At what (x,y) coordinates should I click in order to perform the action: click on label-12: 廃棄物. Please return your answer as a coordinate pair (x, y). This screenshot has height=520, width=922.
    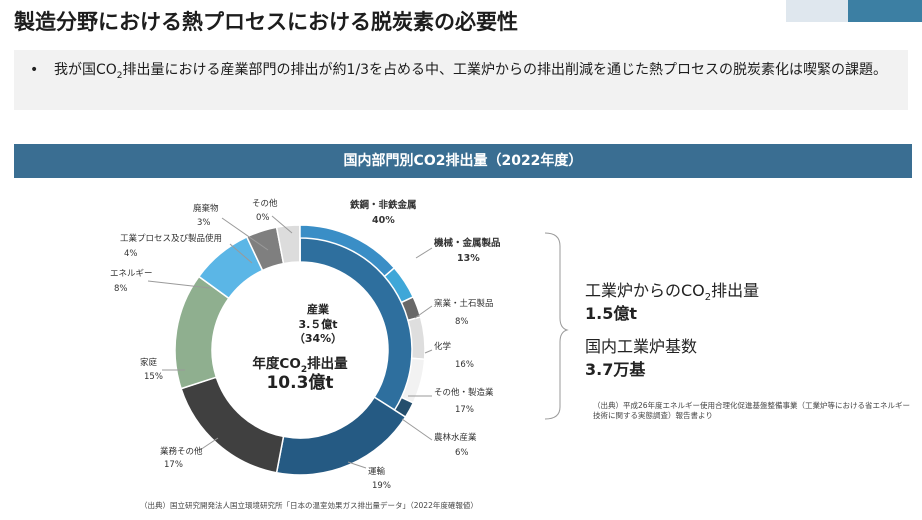
    Looking at the image, I should click on (206, 208).